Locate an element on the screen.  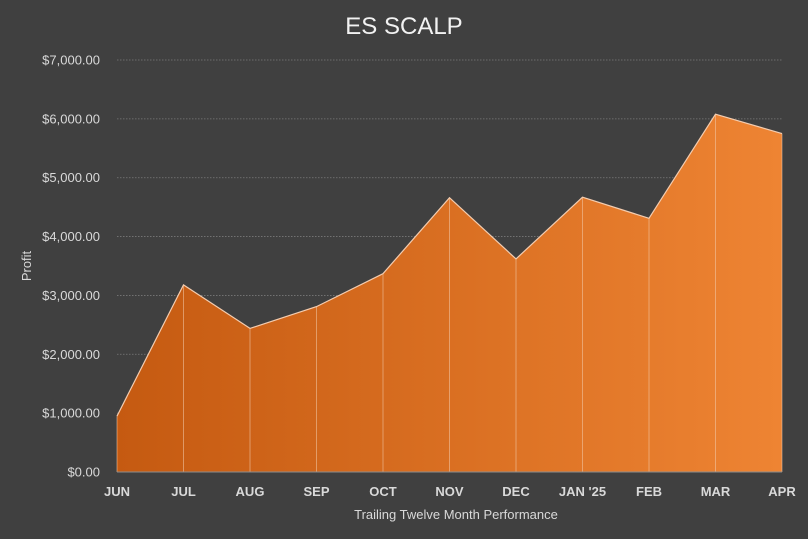
x-tick-label: NOV is located at coordinates (449, 491).